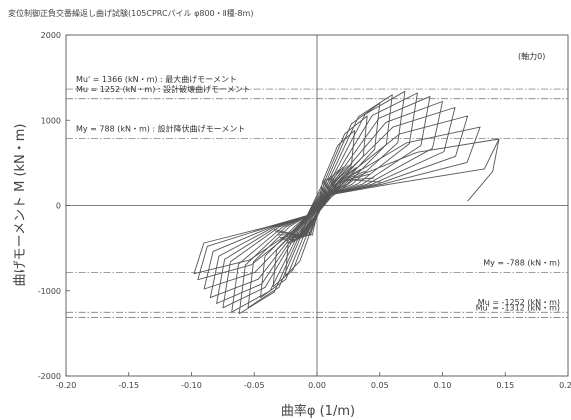 The image size is (571, 420). Describe the element at coordinates (128, 385) in the screenshot. I see `x-tick-label: -0.15` at that location.